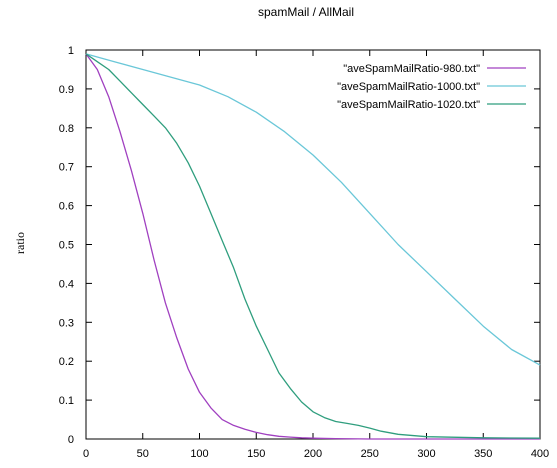  Describe the element at coordinates (66, 401) in the screenshot. I see `y-tick-label: 0.1` at that location.